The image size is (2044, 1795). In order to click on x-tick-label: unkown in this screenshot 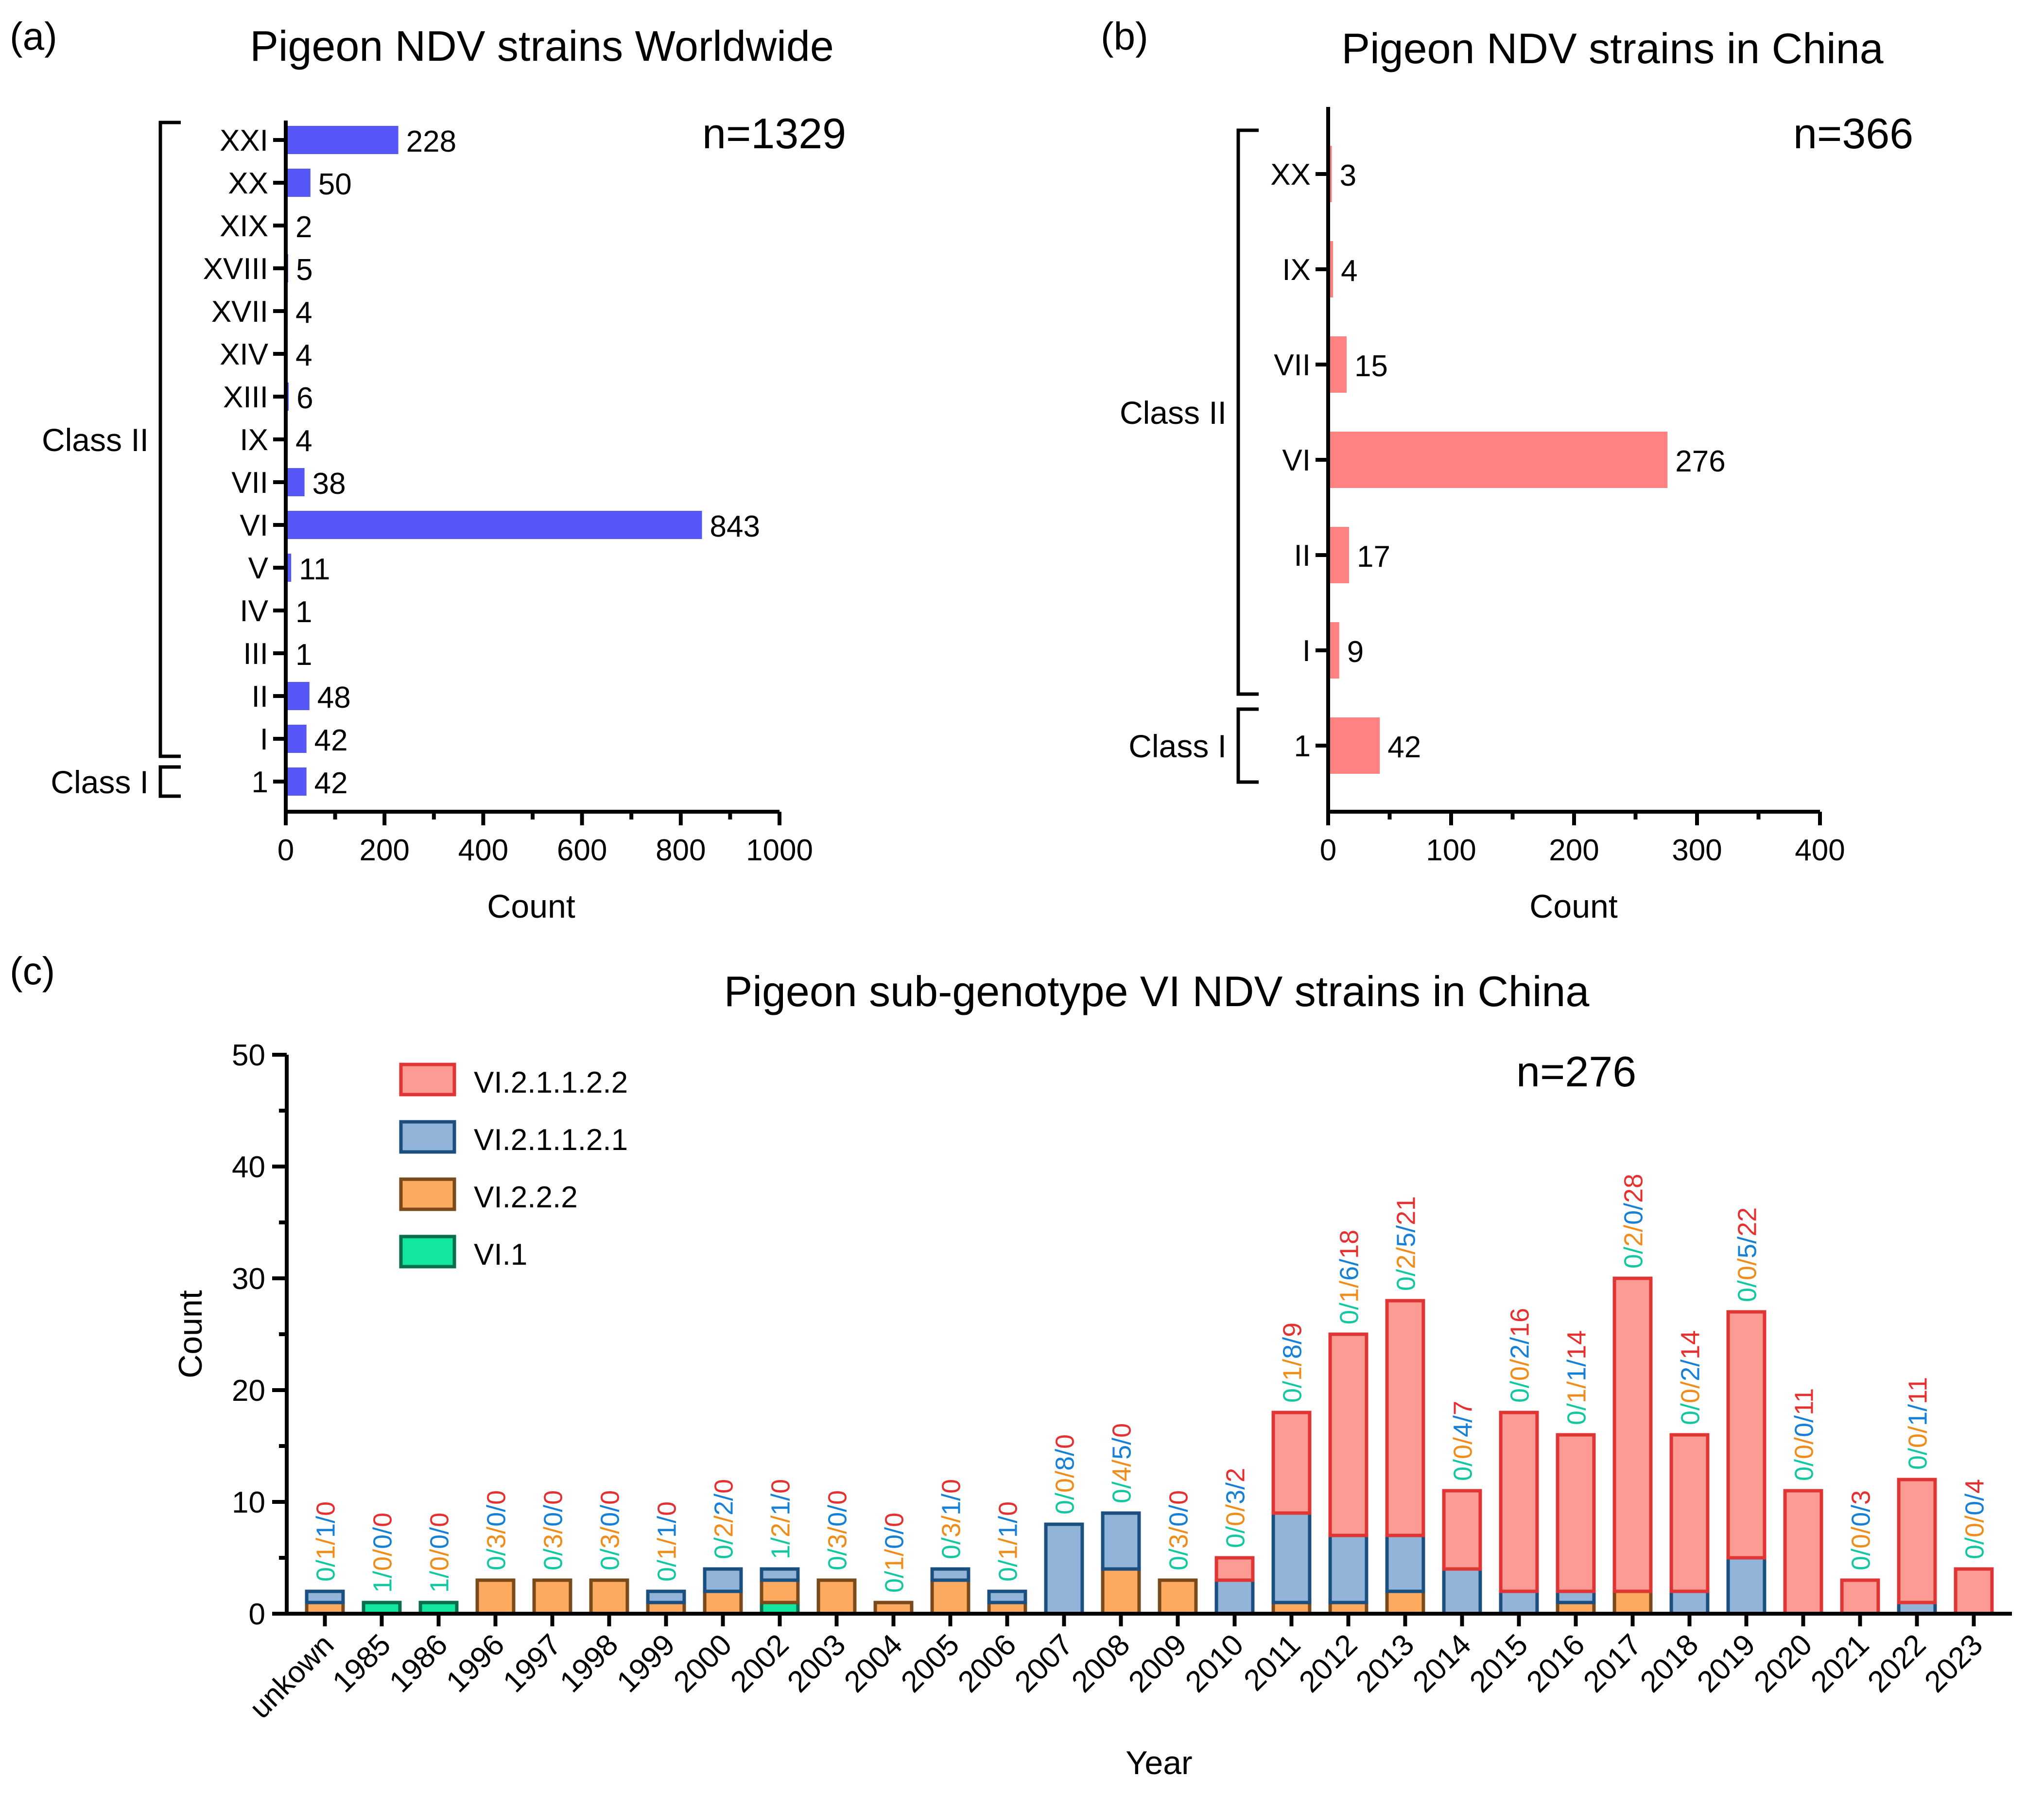, I will do `click(291, 1677)`.